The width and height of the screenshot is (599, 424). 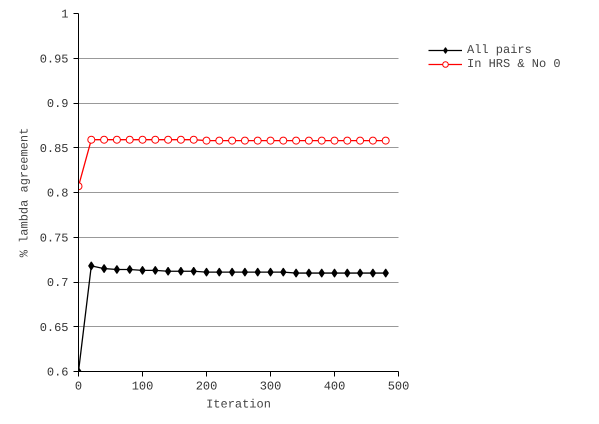 I want to click on y-tick-label: 0.9, so click(x=57, y=104).